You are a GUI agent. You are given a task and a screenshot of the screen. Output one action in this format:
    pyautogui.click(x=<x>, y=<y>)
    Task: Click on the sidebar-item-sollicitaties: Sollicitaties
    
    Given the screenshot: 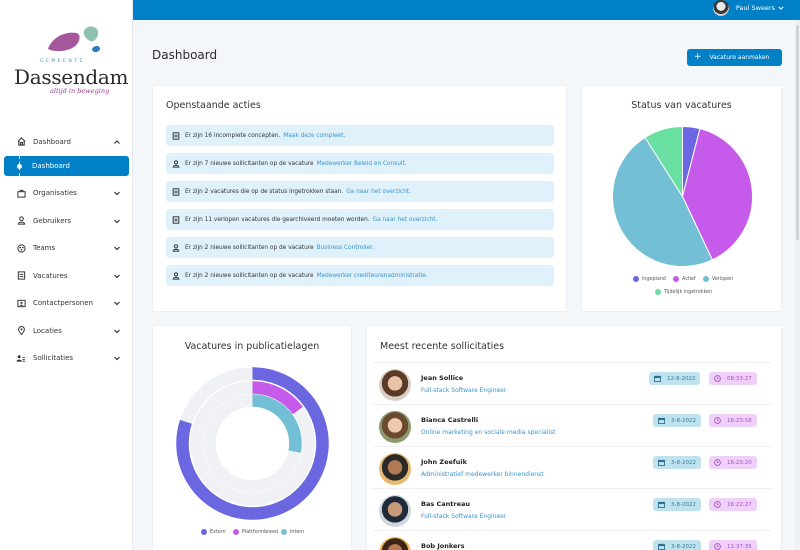 What is the action you would take?
    pyautogui.click(x=66, y=359)
    